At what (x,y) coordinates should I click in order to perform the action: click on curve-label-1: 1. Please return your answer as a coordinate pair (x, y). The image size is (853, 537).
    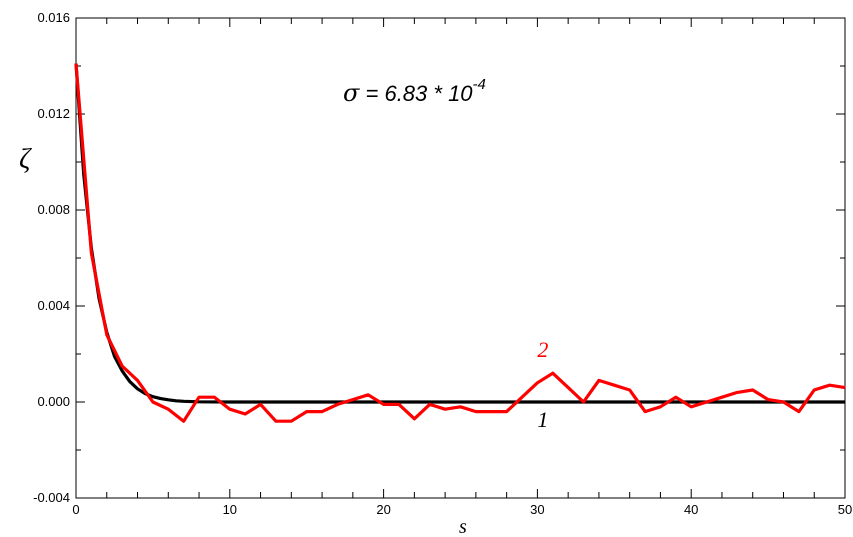
    Looking at the image, I should click on (542, 419).